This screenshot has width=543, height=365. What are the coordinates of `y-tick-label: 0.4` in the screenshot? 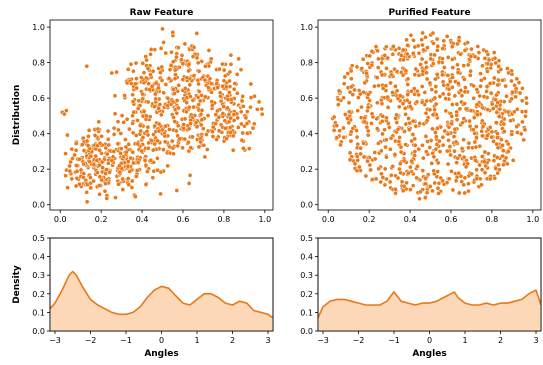 It's located at (306, 257).